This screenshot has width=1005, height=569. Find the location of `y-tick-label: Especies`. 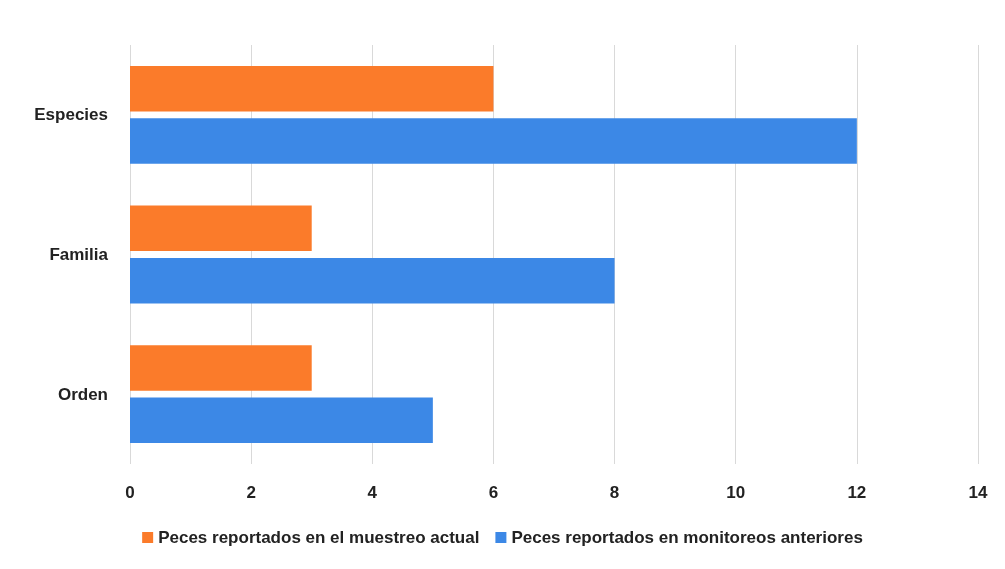

y-tick-label: Especies is located at coordinates (71, 115).